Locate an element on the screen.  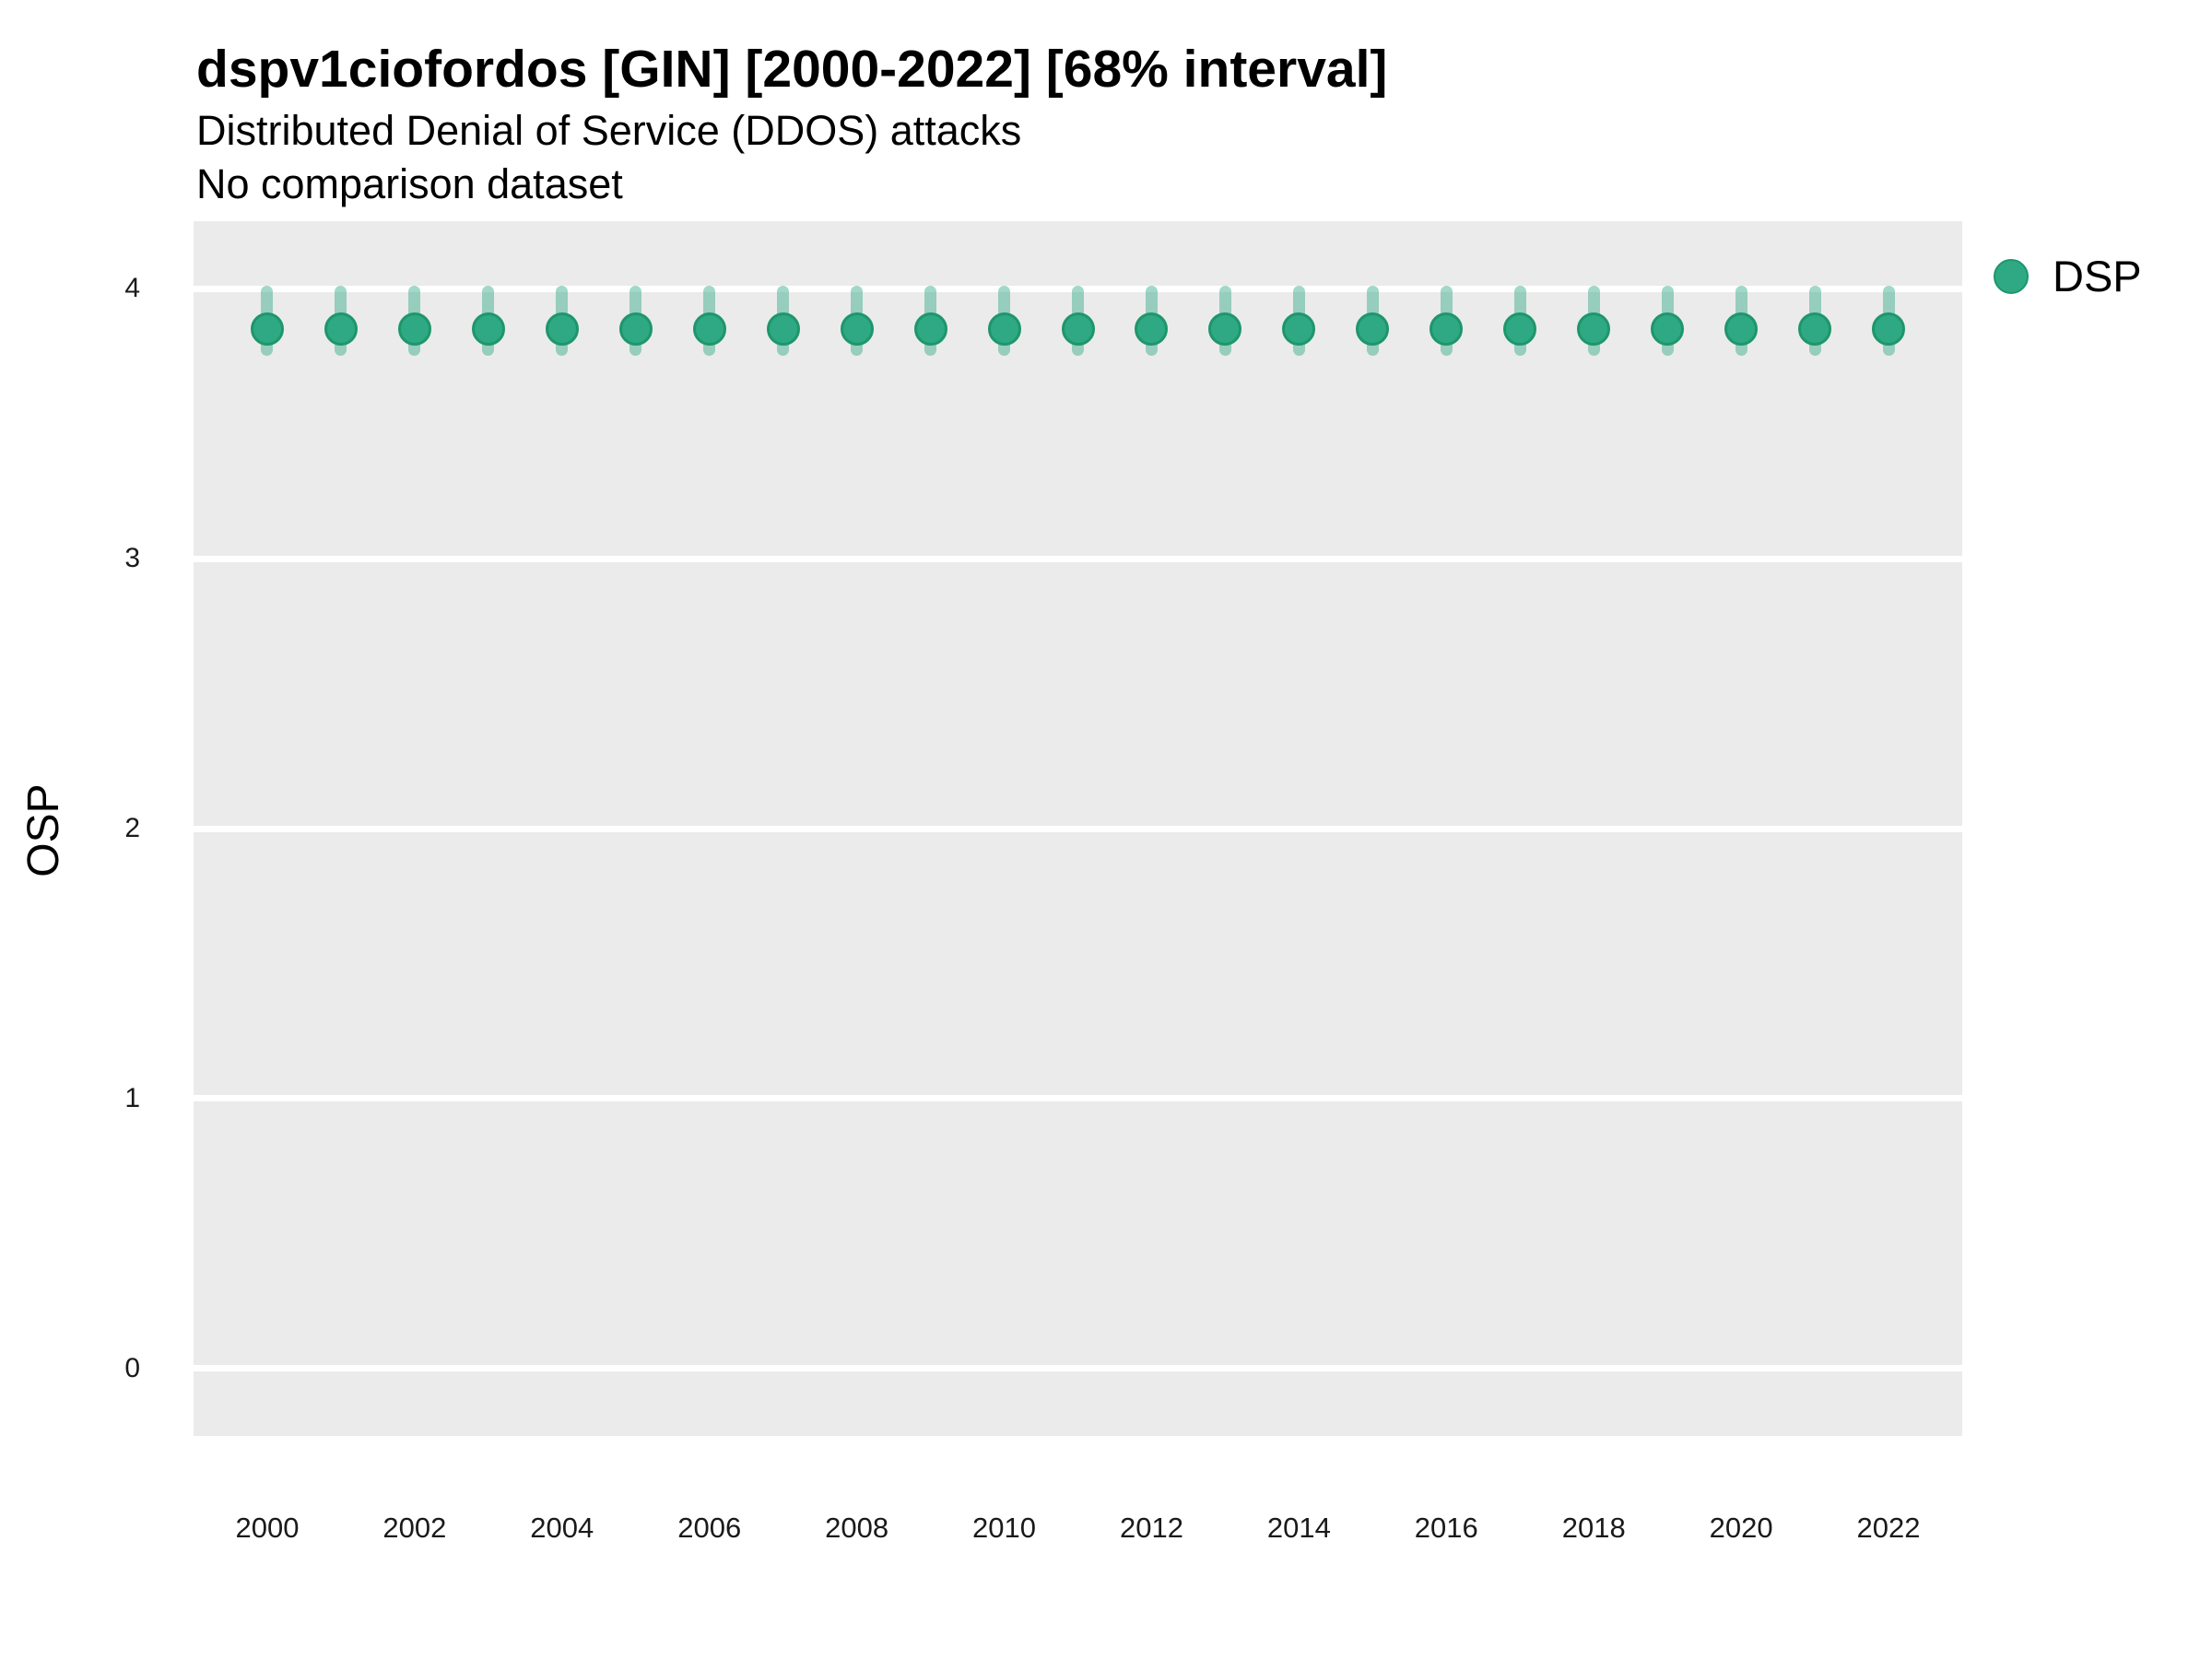
x-tick-label-2008: 2008 is located at coordinates (857, 1528).